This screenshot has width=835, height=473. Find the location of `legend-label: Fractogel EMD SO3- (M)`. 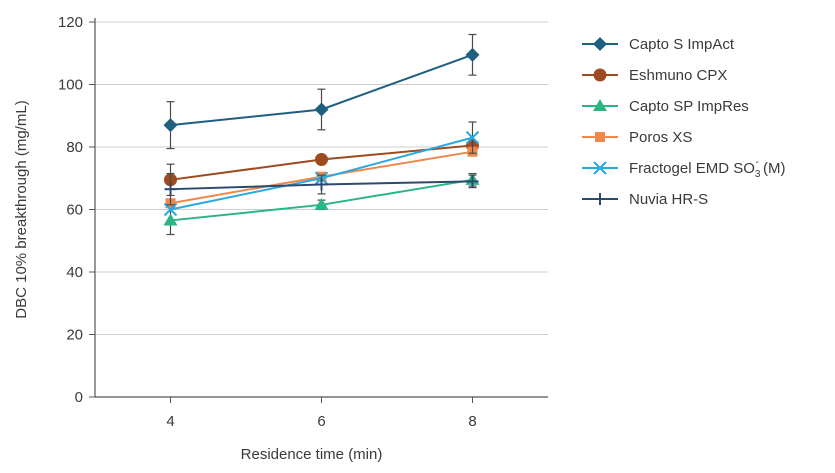

legend-label: Fractogel EMD SO3- (M) is located at coordinates (707, 168).